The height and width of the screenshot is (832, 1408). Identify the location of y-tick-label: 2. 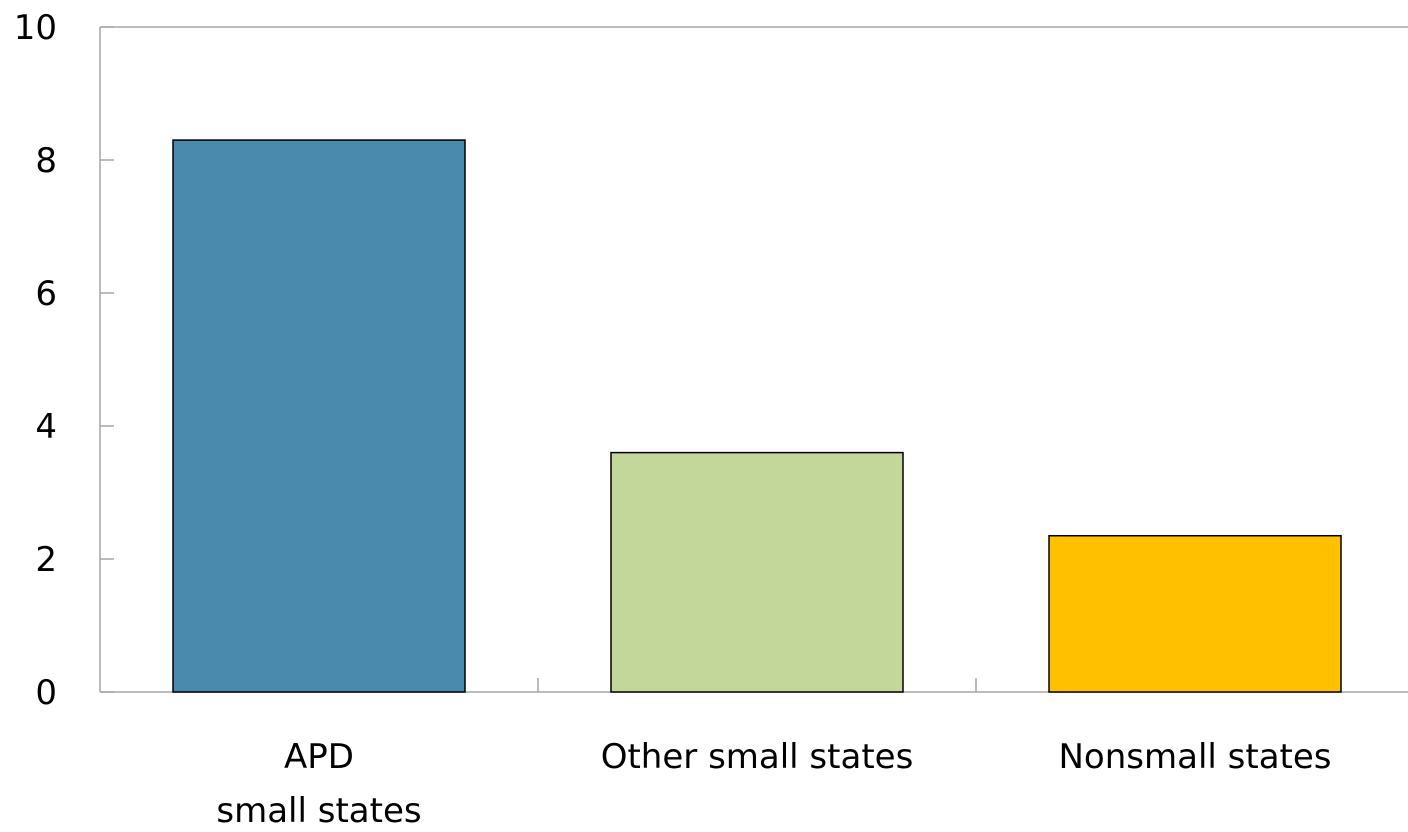
(46, 560).